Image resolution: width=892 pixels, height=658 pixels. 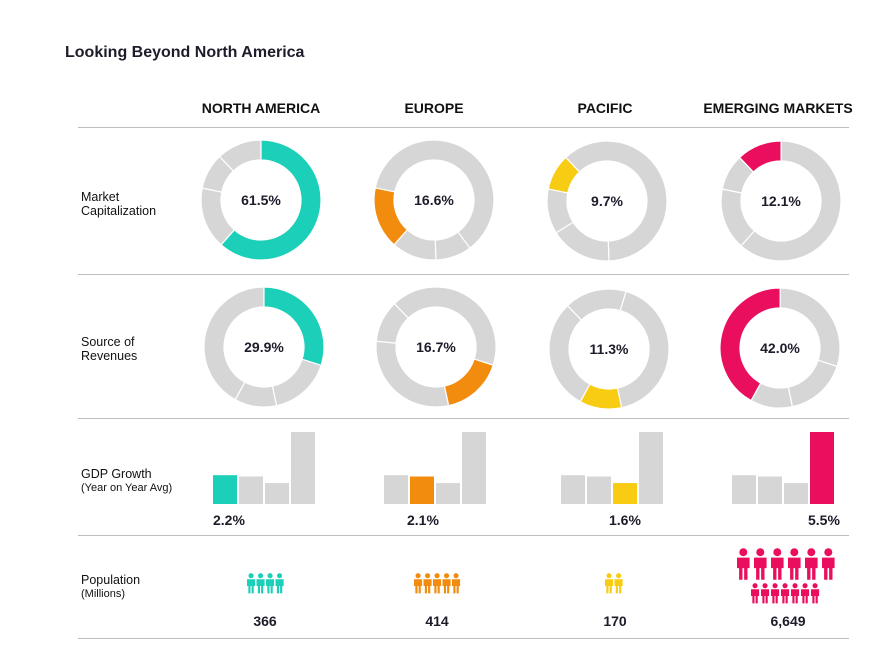 I want to click on page-title: Looking Beyond North America, so click(x=185, y=52).